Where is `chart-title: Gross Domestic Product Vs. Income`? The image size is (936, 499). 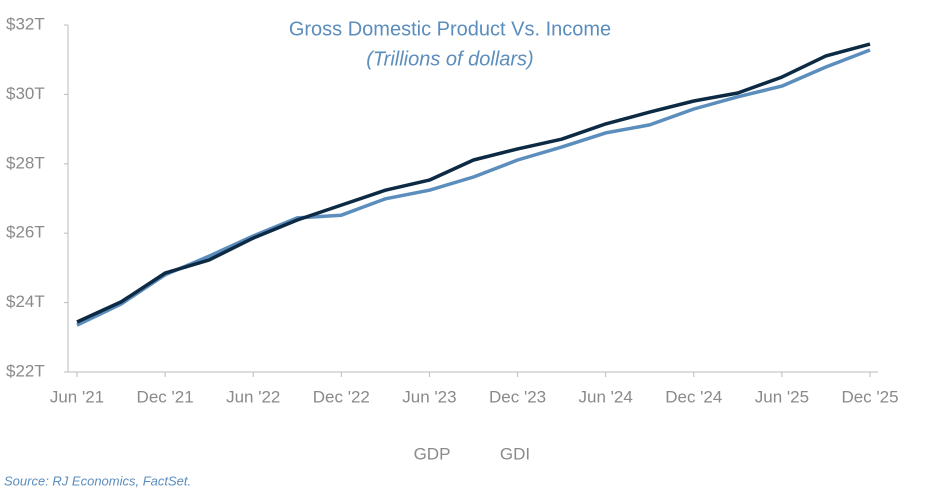 chart-title: Gross Domestic Product Vs. Income is located at coordinates (450, 29).